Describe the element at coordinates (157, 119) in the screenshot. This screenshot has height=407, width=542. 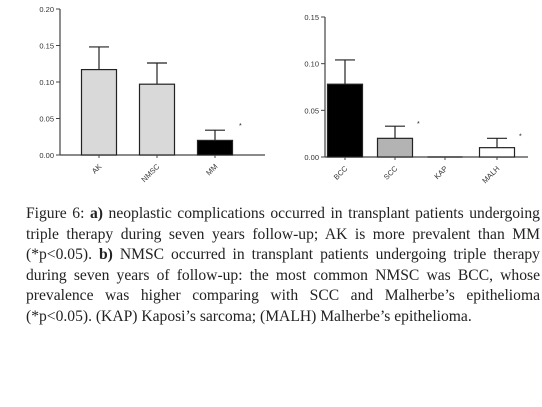
I see `bar-nmsc` at that location.